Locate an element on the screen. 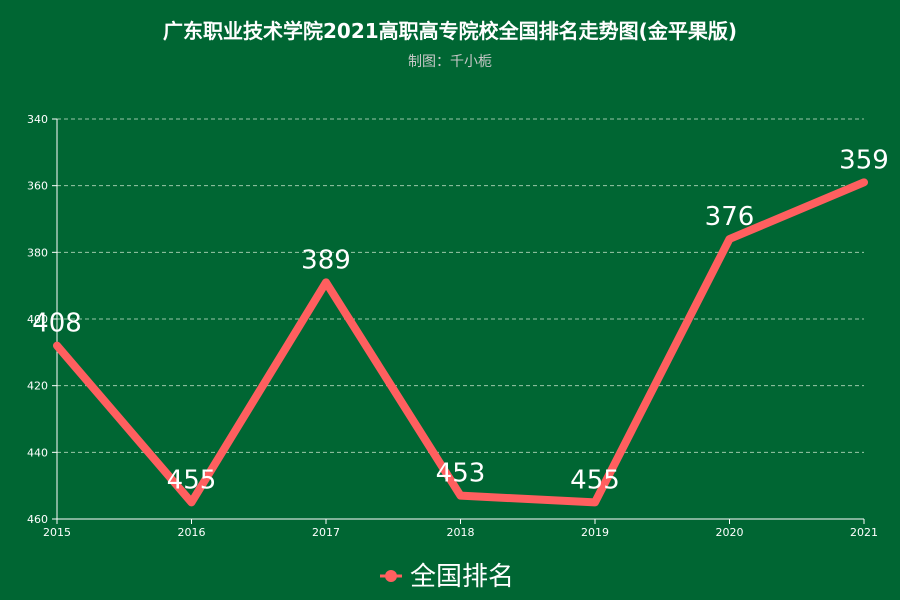 Image resolution: width=900 pixels, height=600 pixels. data-label: 389 is located at coordinates (326, 260).